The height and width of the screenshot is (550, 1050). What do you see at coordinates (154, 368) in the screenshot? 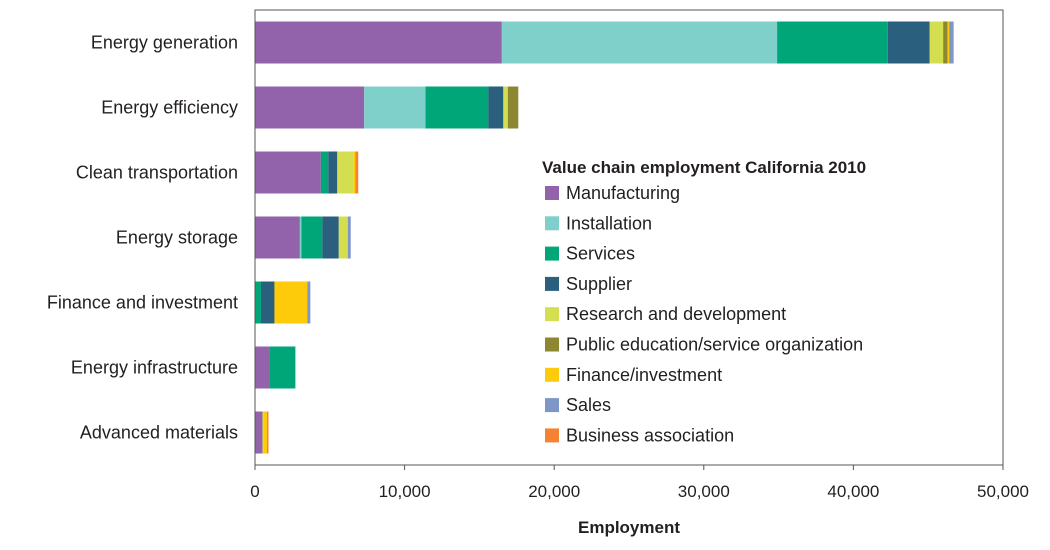
I see `category-label: Energy infrastructure` at bounding box center [154, 368].